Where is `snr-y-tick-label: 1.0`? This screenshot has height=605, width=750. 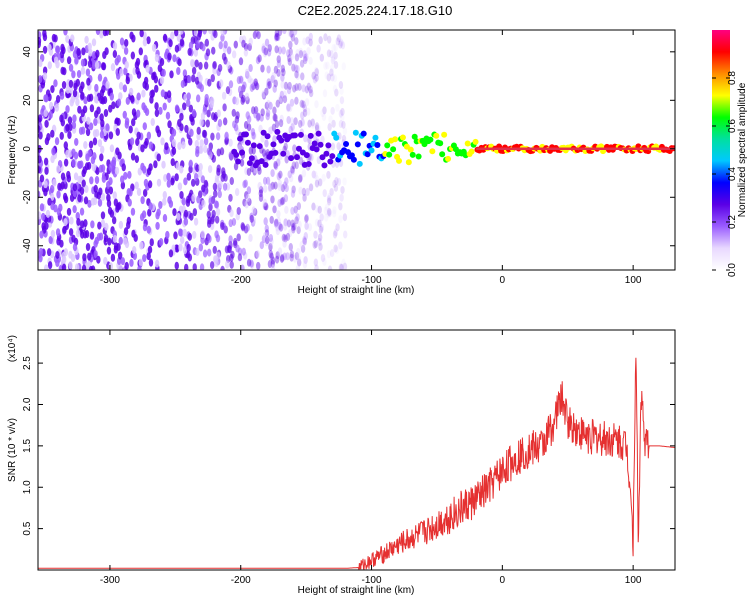
snr-y-tick-label: 1.0 is located at coordinates (27, 487).